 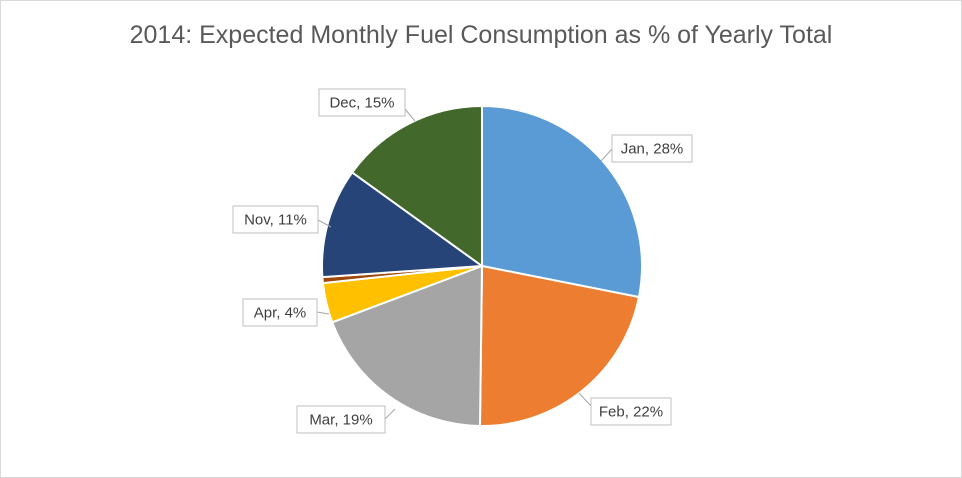 What do you see at coordinates (410, 115) in the screenshot?
I see `leader-line-dec` at bounding box center [410, 115].